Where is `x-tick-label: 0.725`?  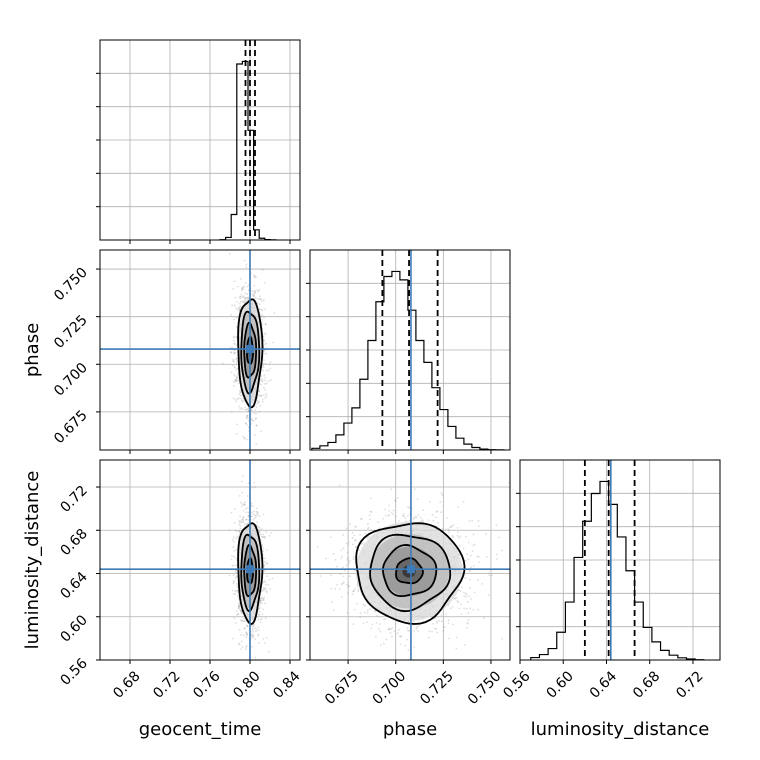
x-tick-label: 0.725 is located at coordinates (437, 688).